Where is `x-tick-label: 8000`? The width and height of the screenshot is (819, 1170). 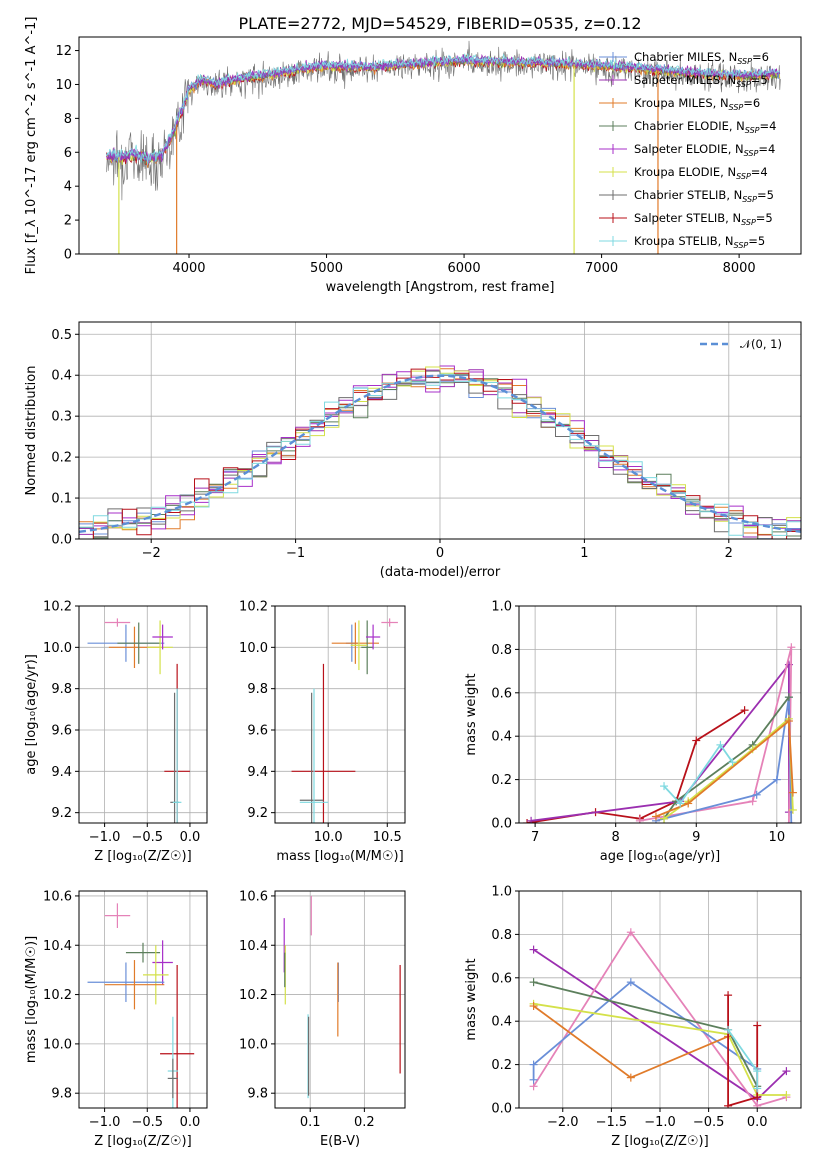 x-tick-label: 8000 is located at coordinates (739, 268).